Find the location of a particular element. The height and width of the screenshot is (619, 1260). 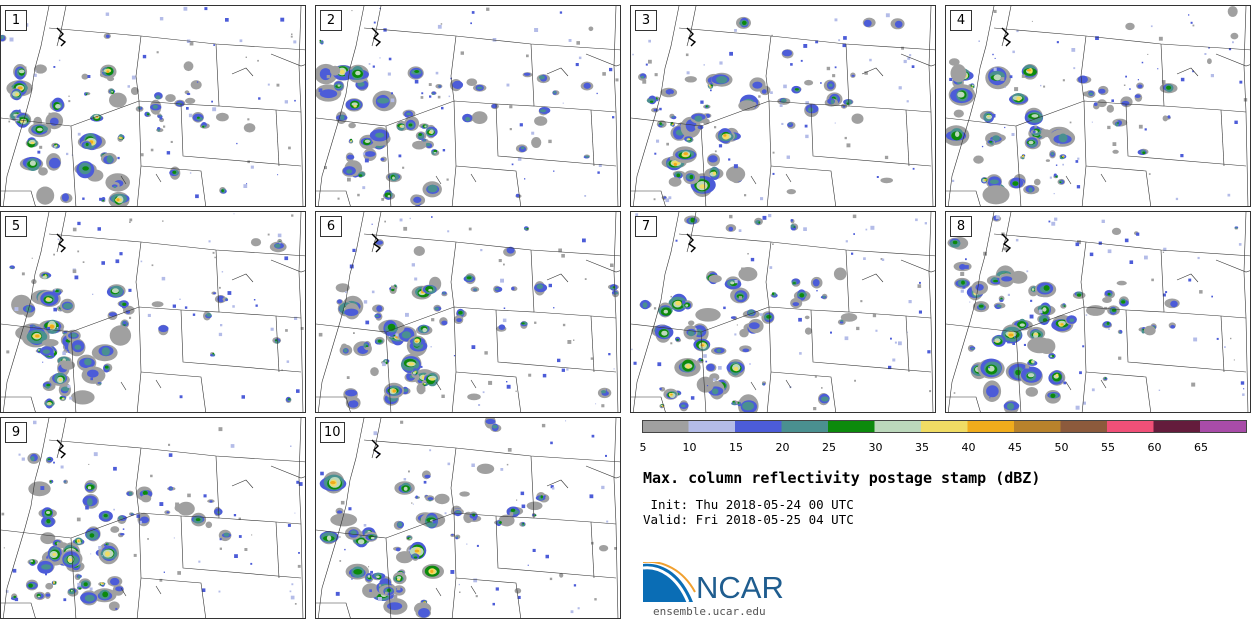

colorbar-tick-label: 5 is located at coordinates (643, 447).